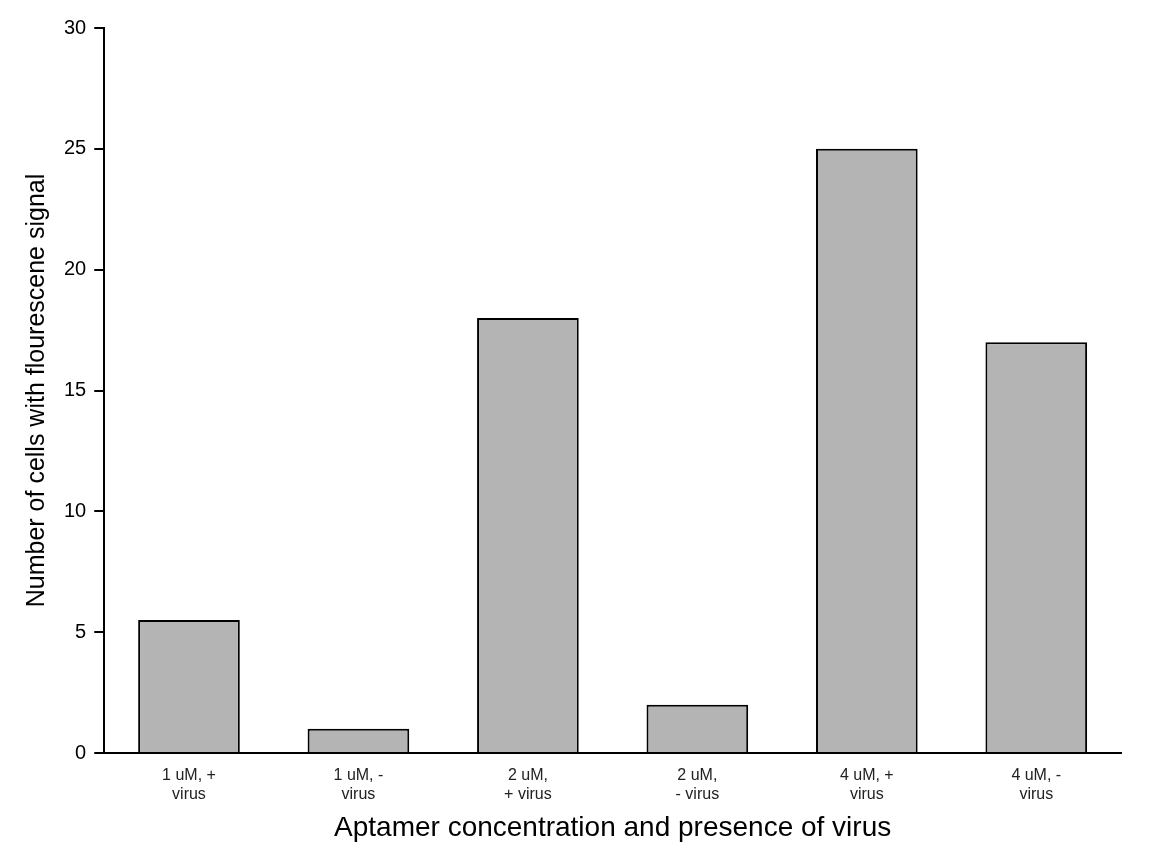 This screenshot has height=862, width=1149. What do you see at coordinates (75, 389) in the screenshot?
I see `y-tick-label: 15` at bounding box center [75, 389].